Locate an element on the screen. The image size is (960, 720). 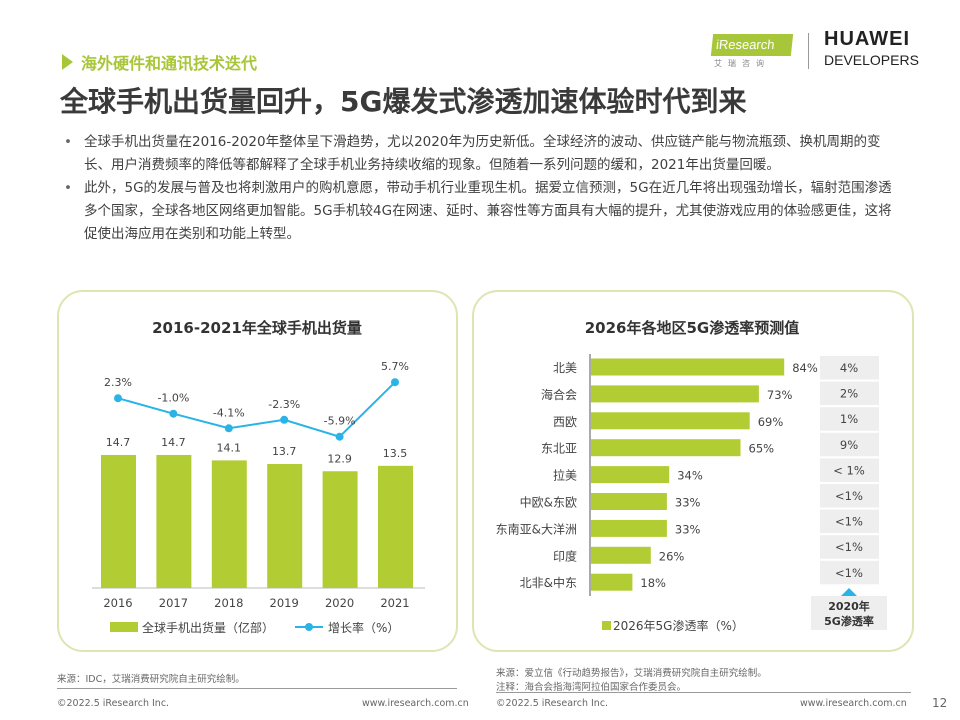
line-label: -1.0% is located at coordinates (173, 398).